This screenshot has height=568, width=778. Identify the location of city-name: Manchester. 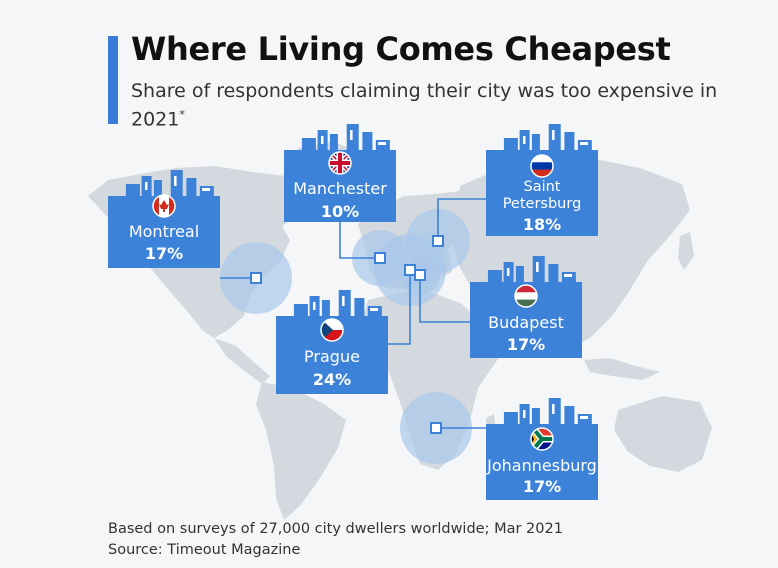
(340, 188).